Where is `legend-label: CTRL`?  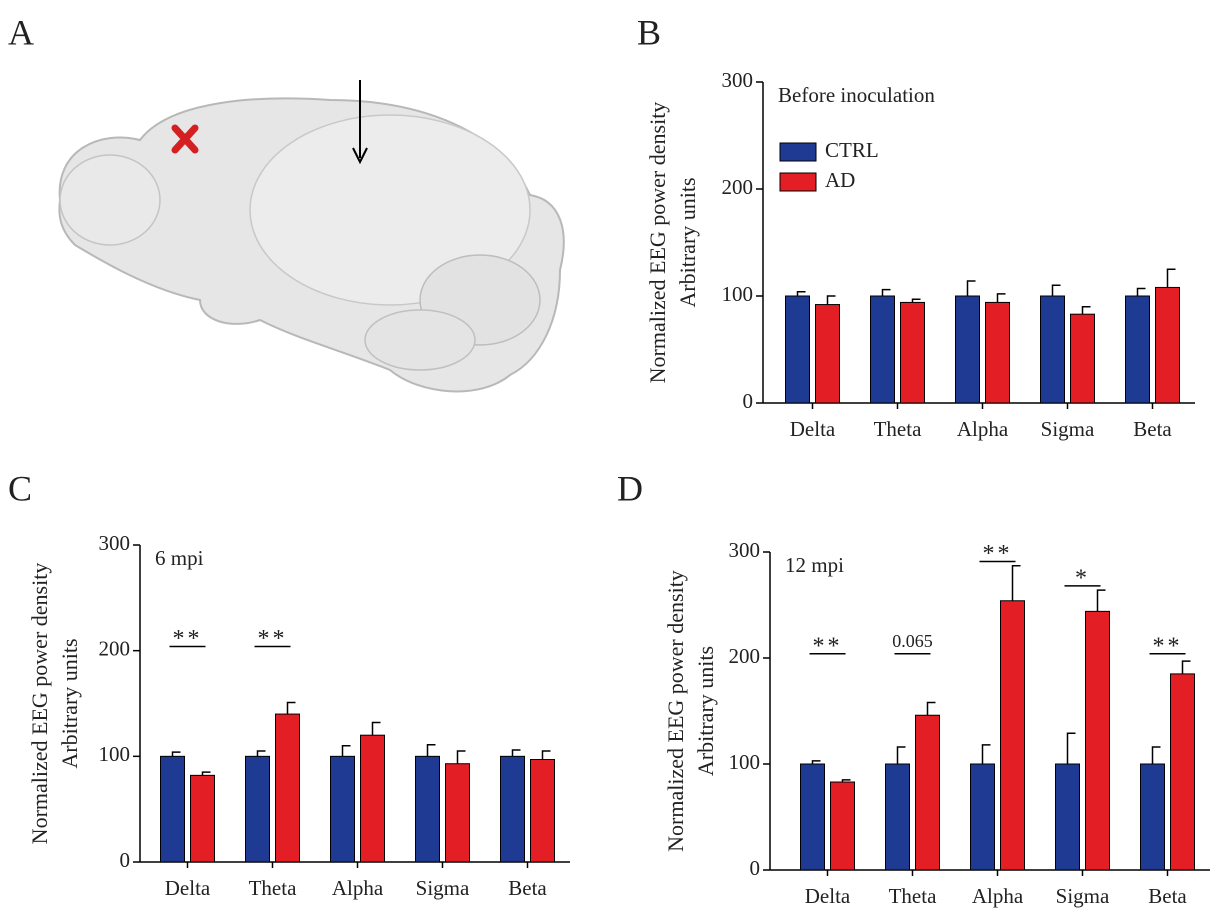 legend-label: CTRL is located at coordinates (852, 150).